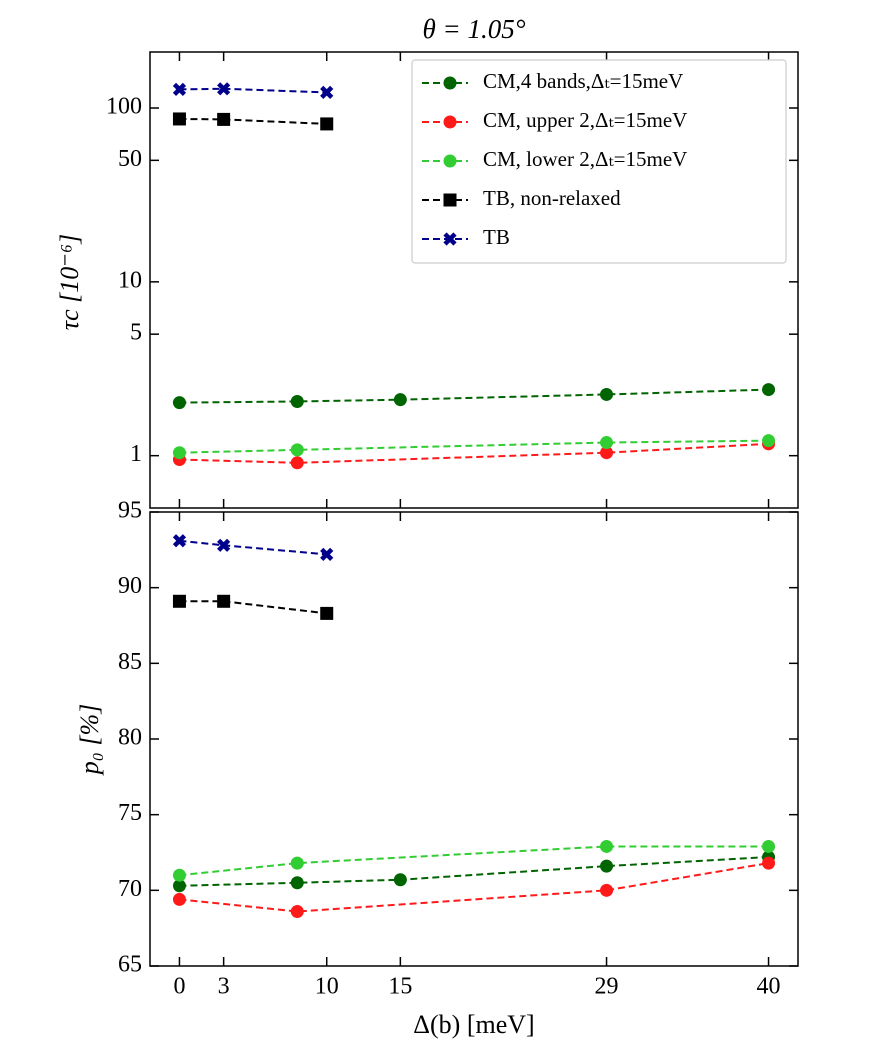 The image size is (872, 1062). I want to click on x-tick-label: 3, so click(224, 987).